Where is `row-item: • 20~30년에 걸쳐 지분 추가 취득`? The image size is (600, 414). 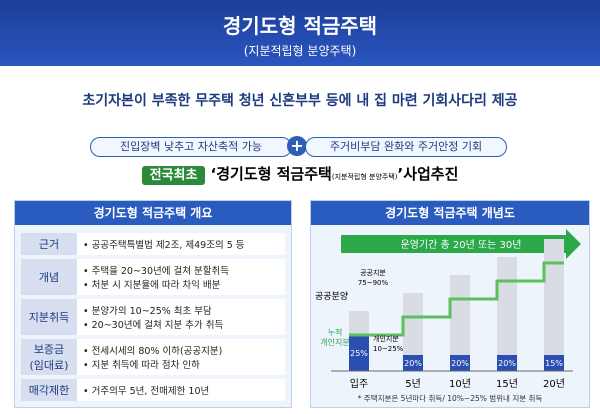 row-item: • 20~30년에 걸쳐 지분 추가 취득 is located at coordinates (153, 325).